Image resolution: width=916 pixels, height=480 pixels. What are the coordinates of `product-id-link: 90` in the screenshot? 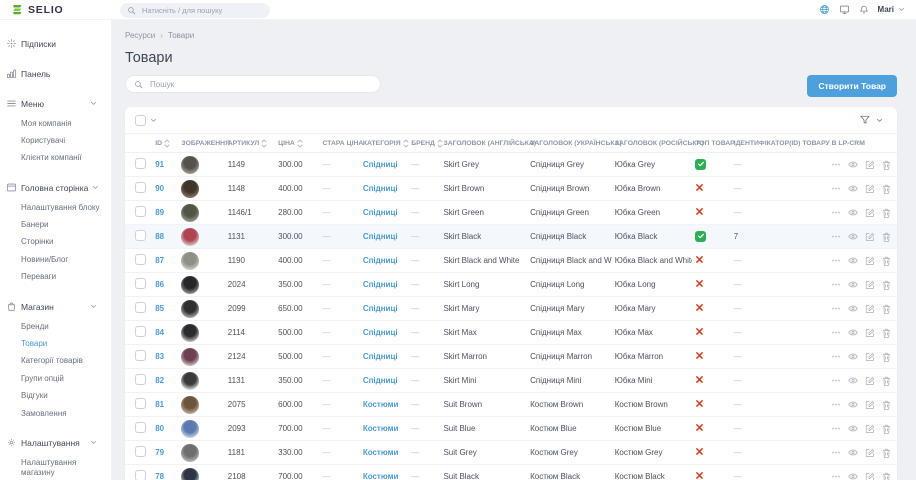 It's located at (160, 188).